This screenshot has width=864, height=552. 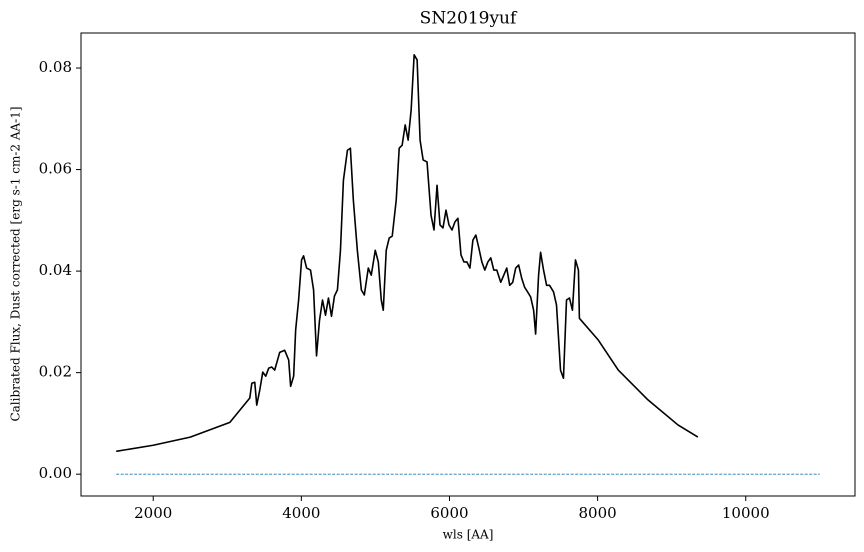 What do you see at coordinates (55, 169) in the screenshot?
I see `y-tick-label: 0.06` at bounding box center [55, 169].